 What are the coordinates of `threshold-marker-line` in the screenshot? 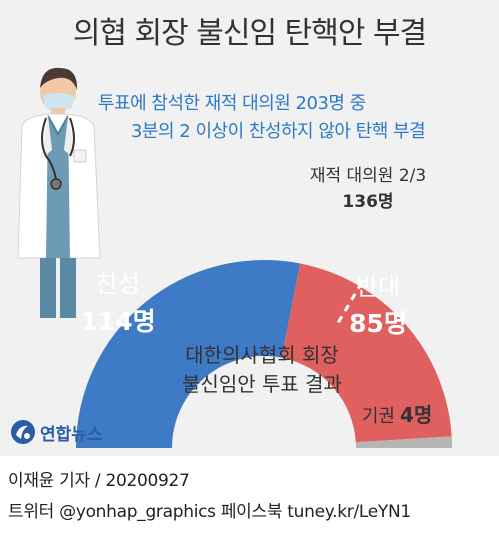 It's located at (349, 304).